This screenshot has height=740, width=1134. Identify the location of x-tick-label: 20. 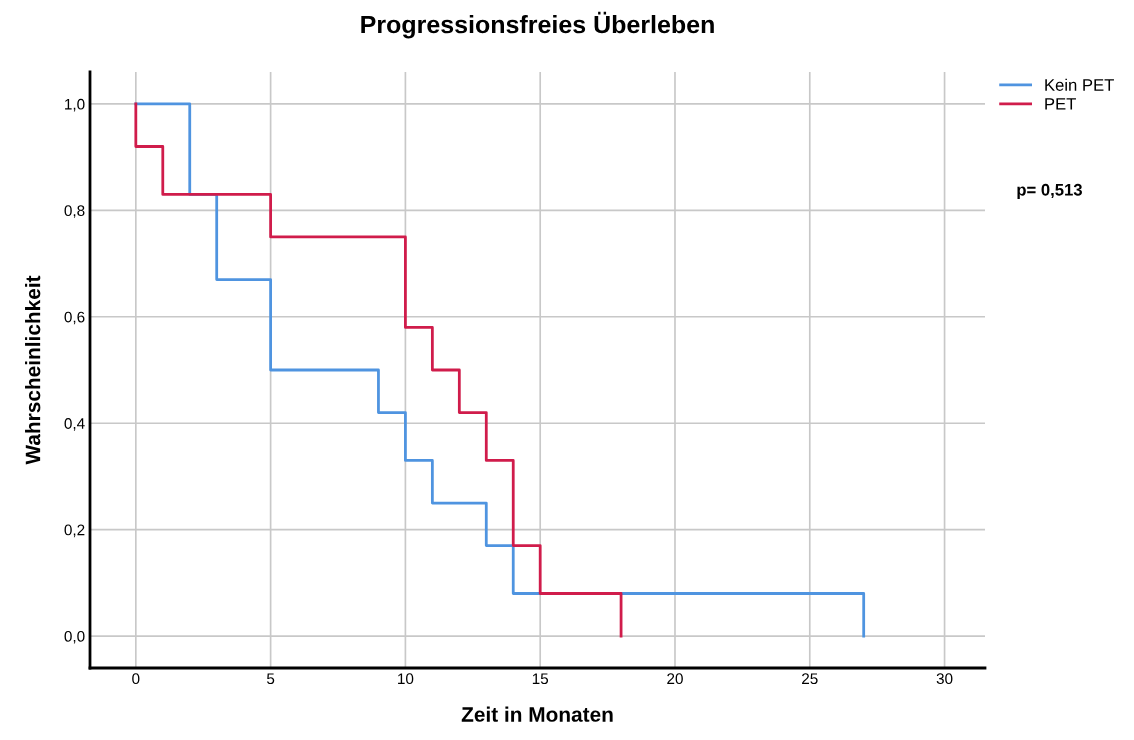
(675, 679).